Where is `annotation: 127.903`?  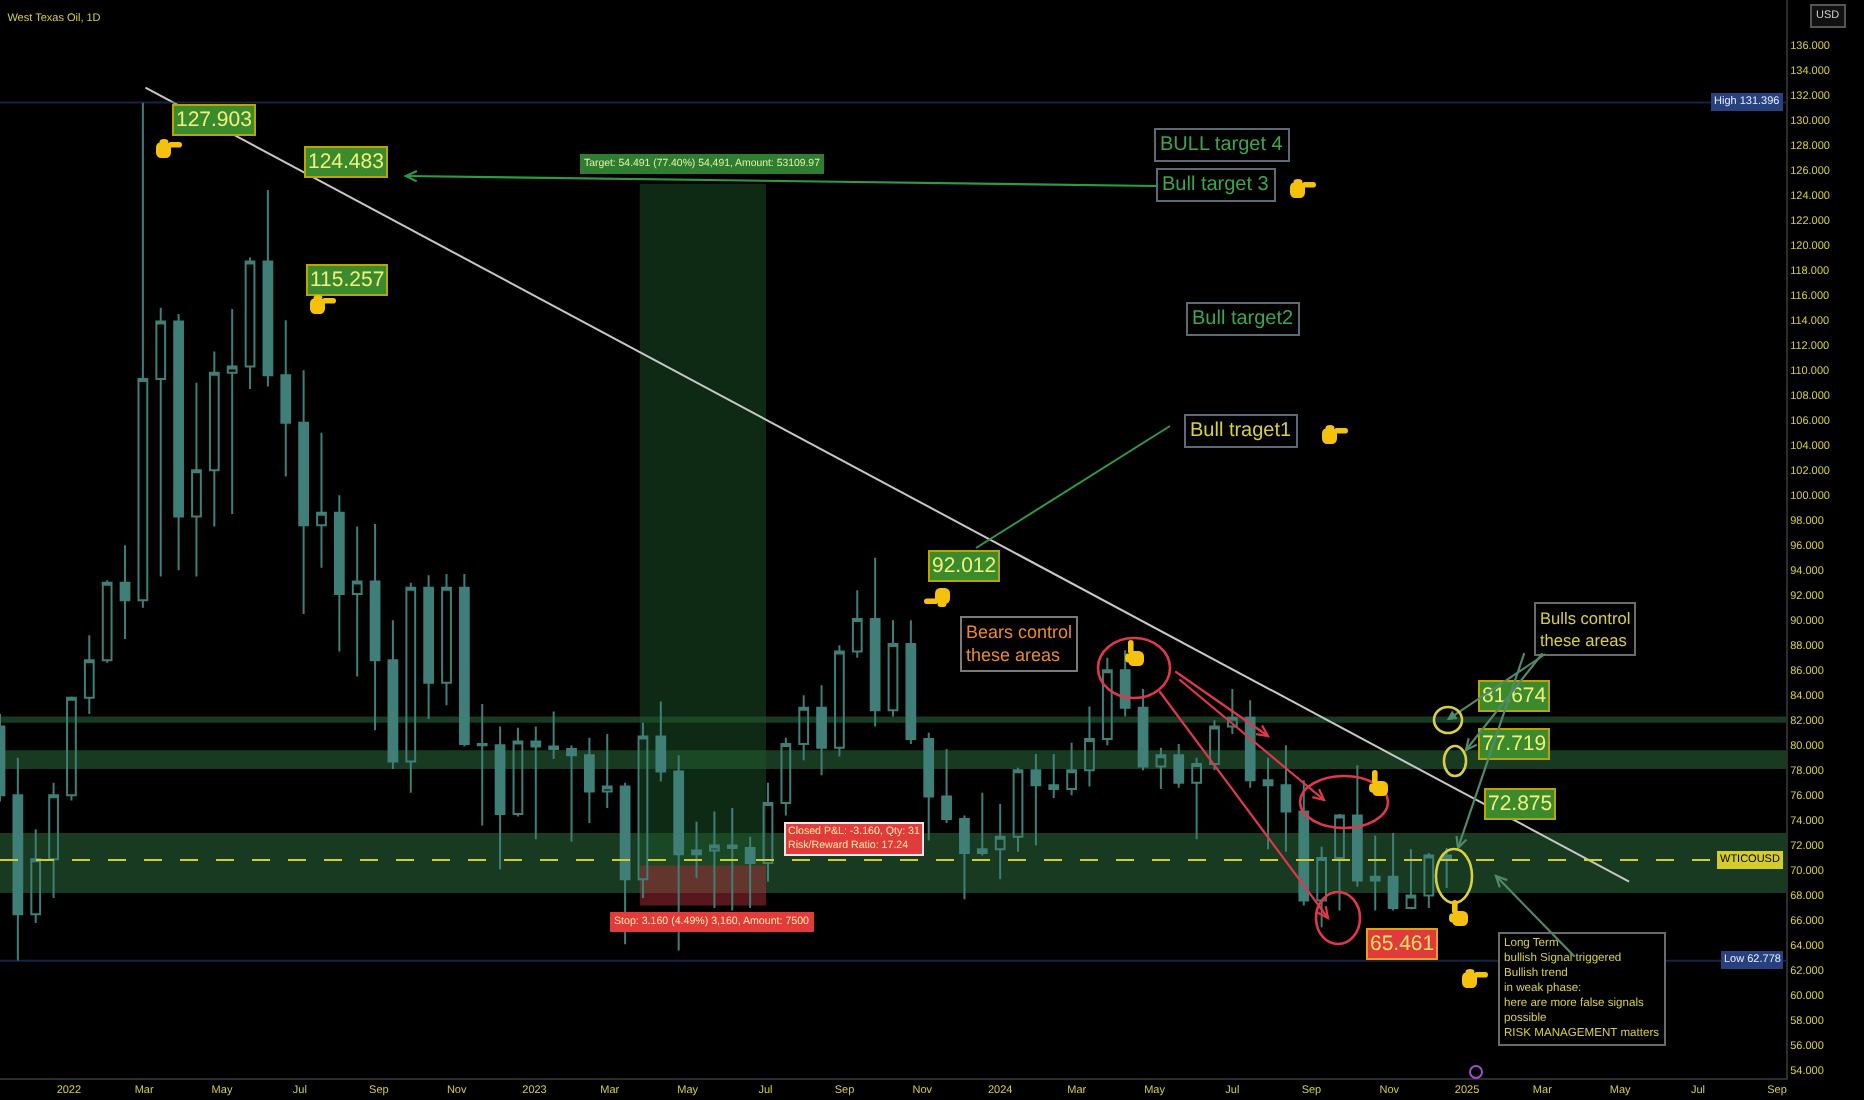
annotation: 127.903 is located at coordinates (214, 120).